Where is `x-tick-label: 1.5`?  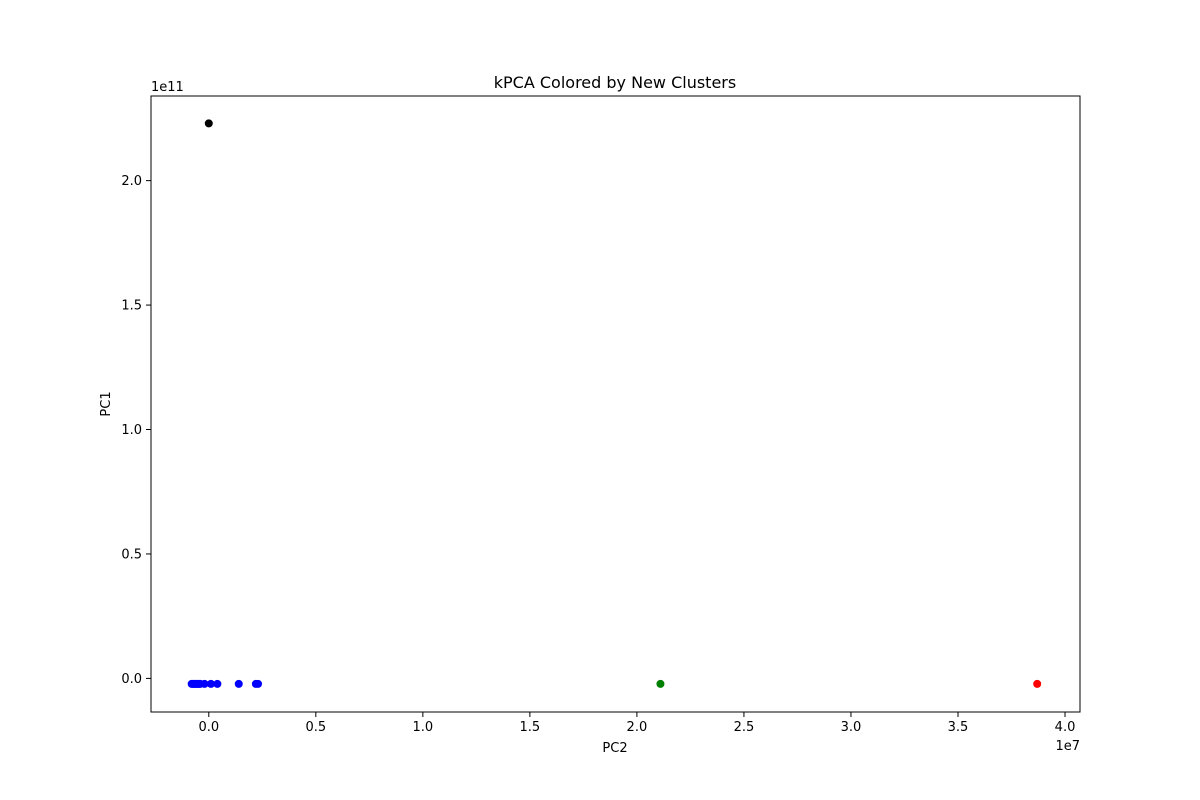 x-tick-label: 1.5 is located at coordinates (530, 727).